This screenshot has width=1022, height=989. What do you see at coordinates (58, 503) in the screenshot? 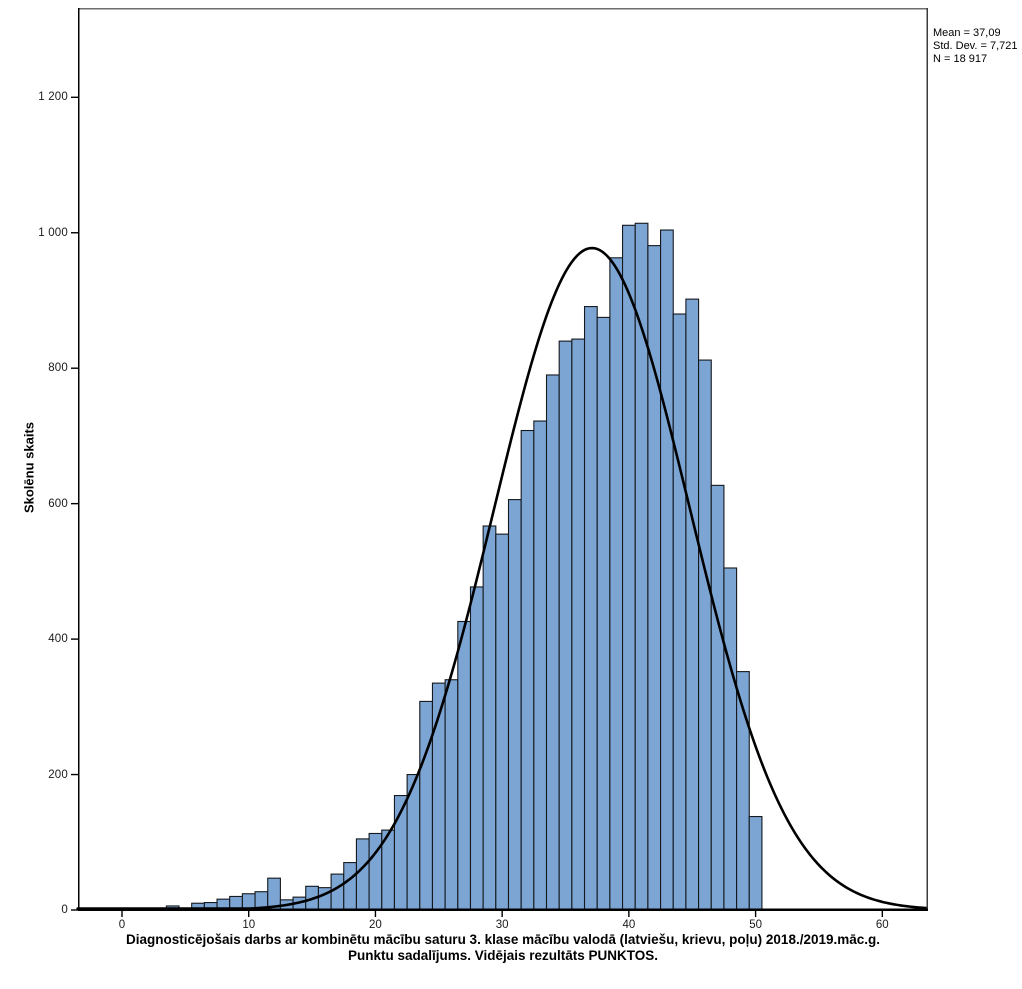
I see `y-tick-label: 600` at bounding box center [58, 503].